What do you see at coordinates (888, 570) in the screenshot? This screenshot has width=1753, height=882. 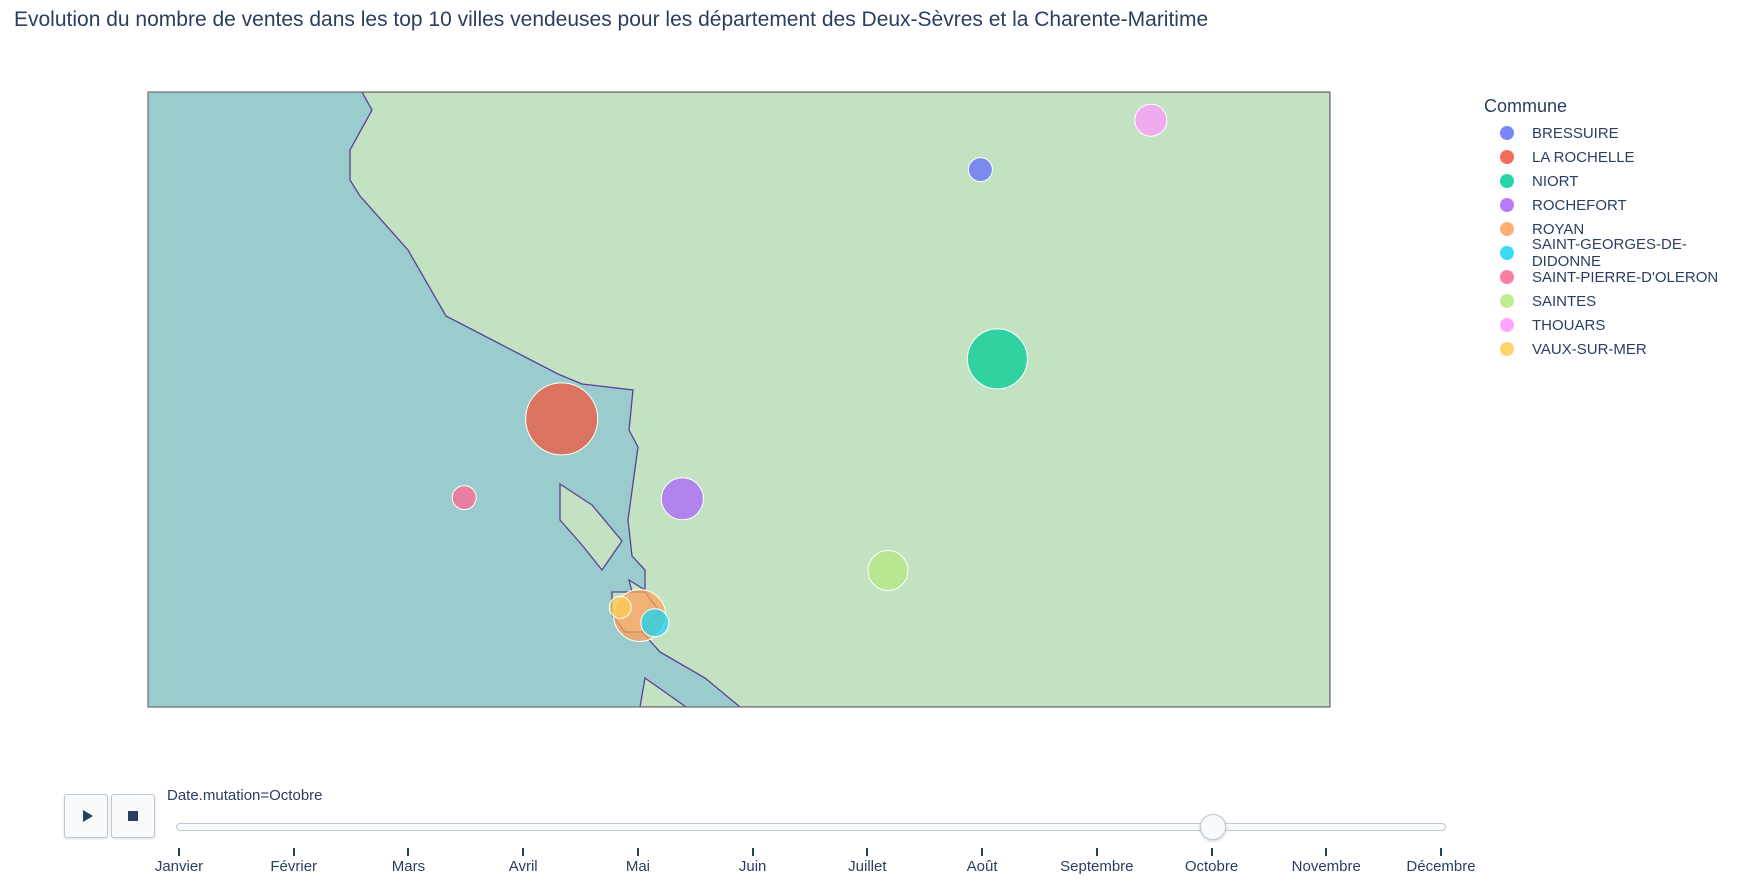 I see `bubble-saintes` at bounding box center [888, 570].